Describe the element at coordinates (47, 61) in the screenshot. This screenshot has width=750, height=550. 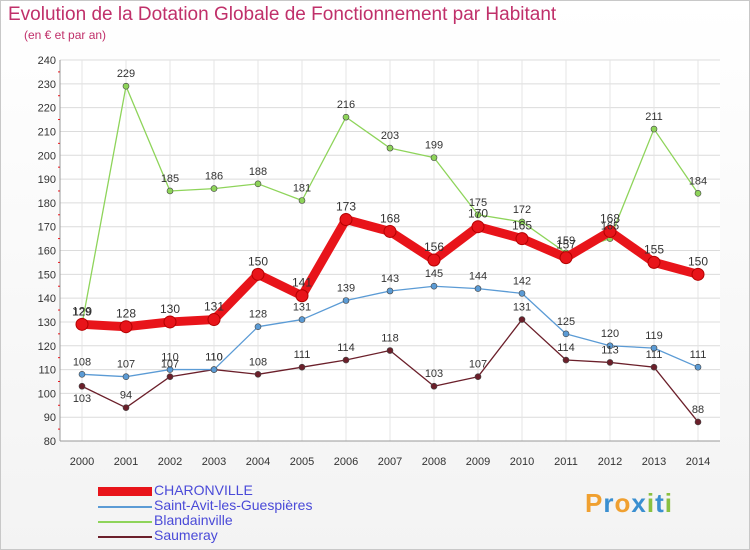
I see `y-tick-label: 240` at that location.